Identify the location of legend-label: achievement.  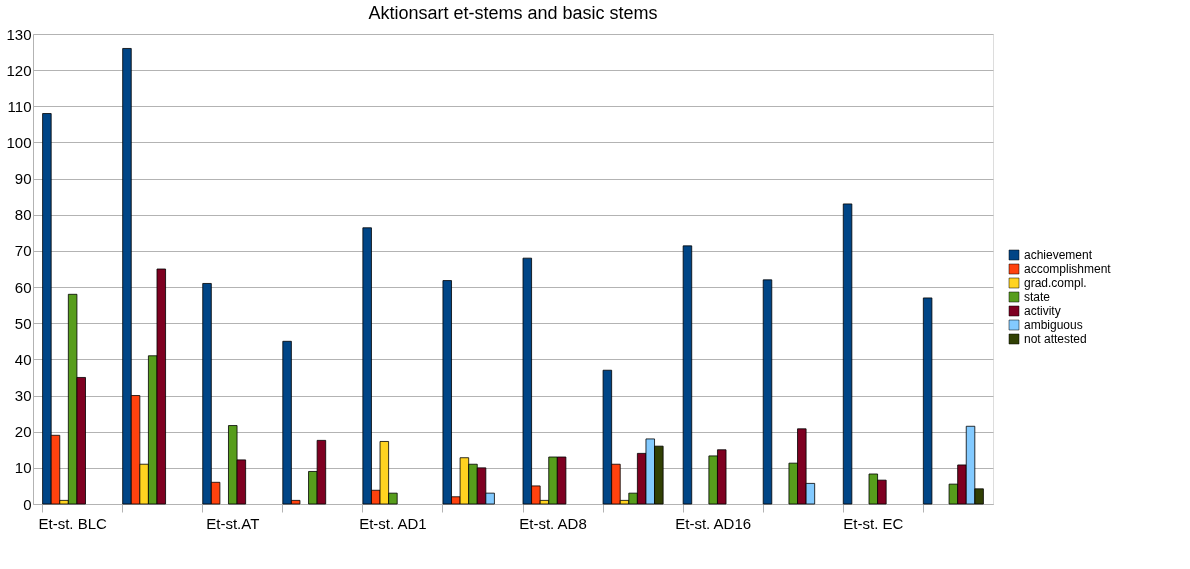
(1058, 255).